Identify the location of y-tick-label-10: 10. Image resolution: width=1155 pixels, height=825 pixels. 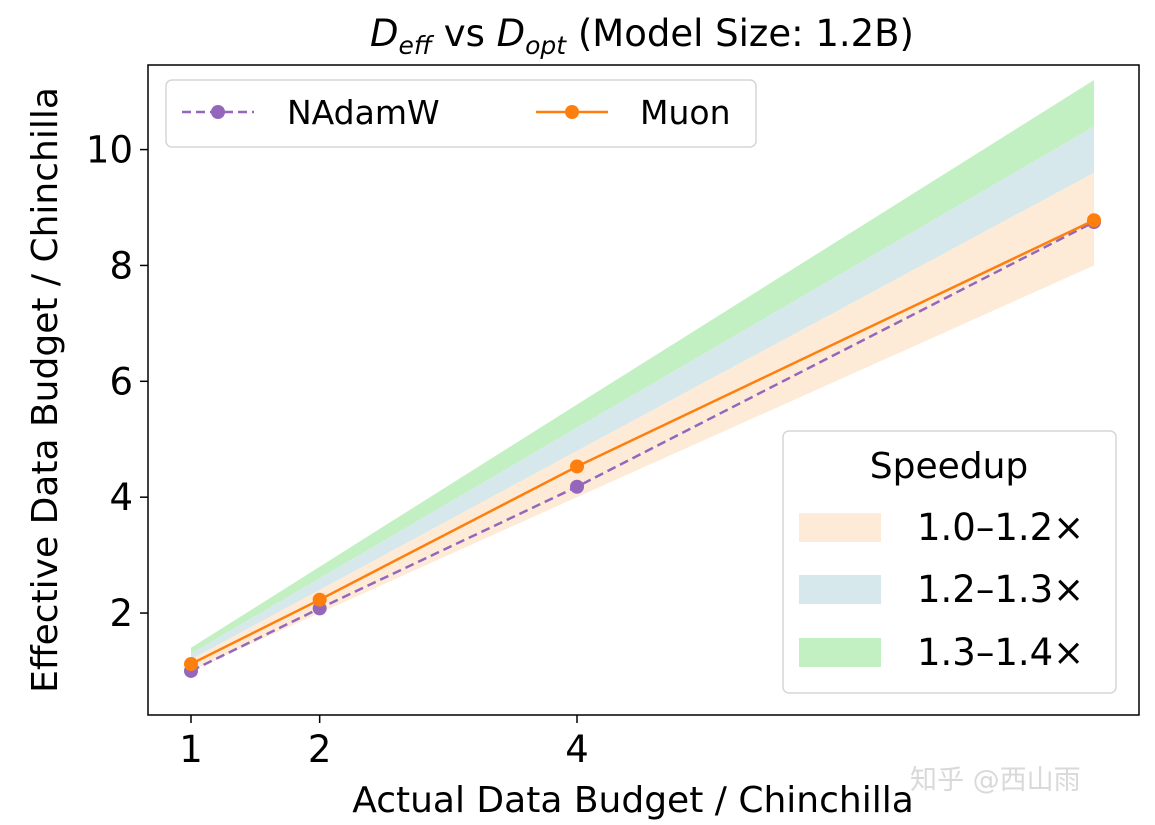
(109, 150).